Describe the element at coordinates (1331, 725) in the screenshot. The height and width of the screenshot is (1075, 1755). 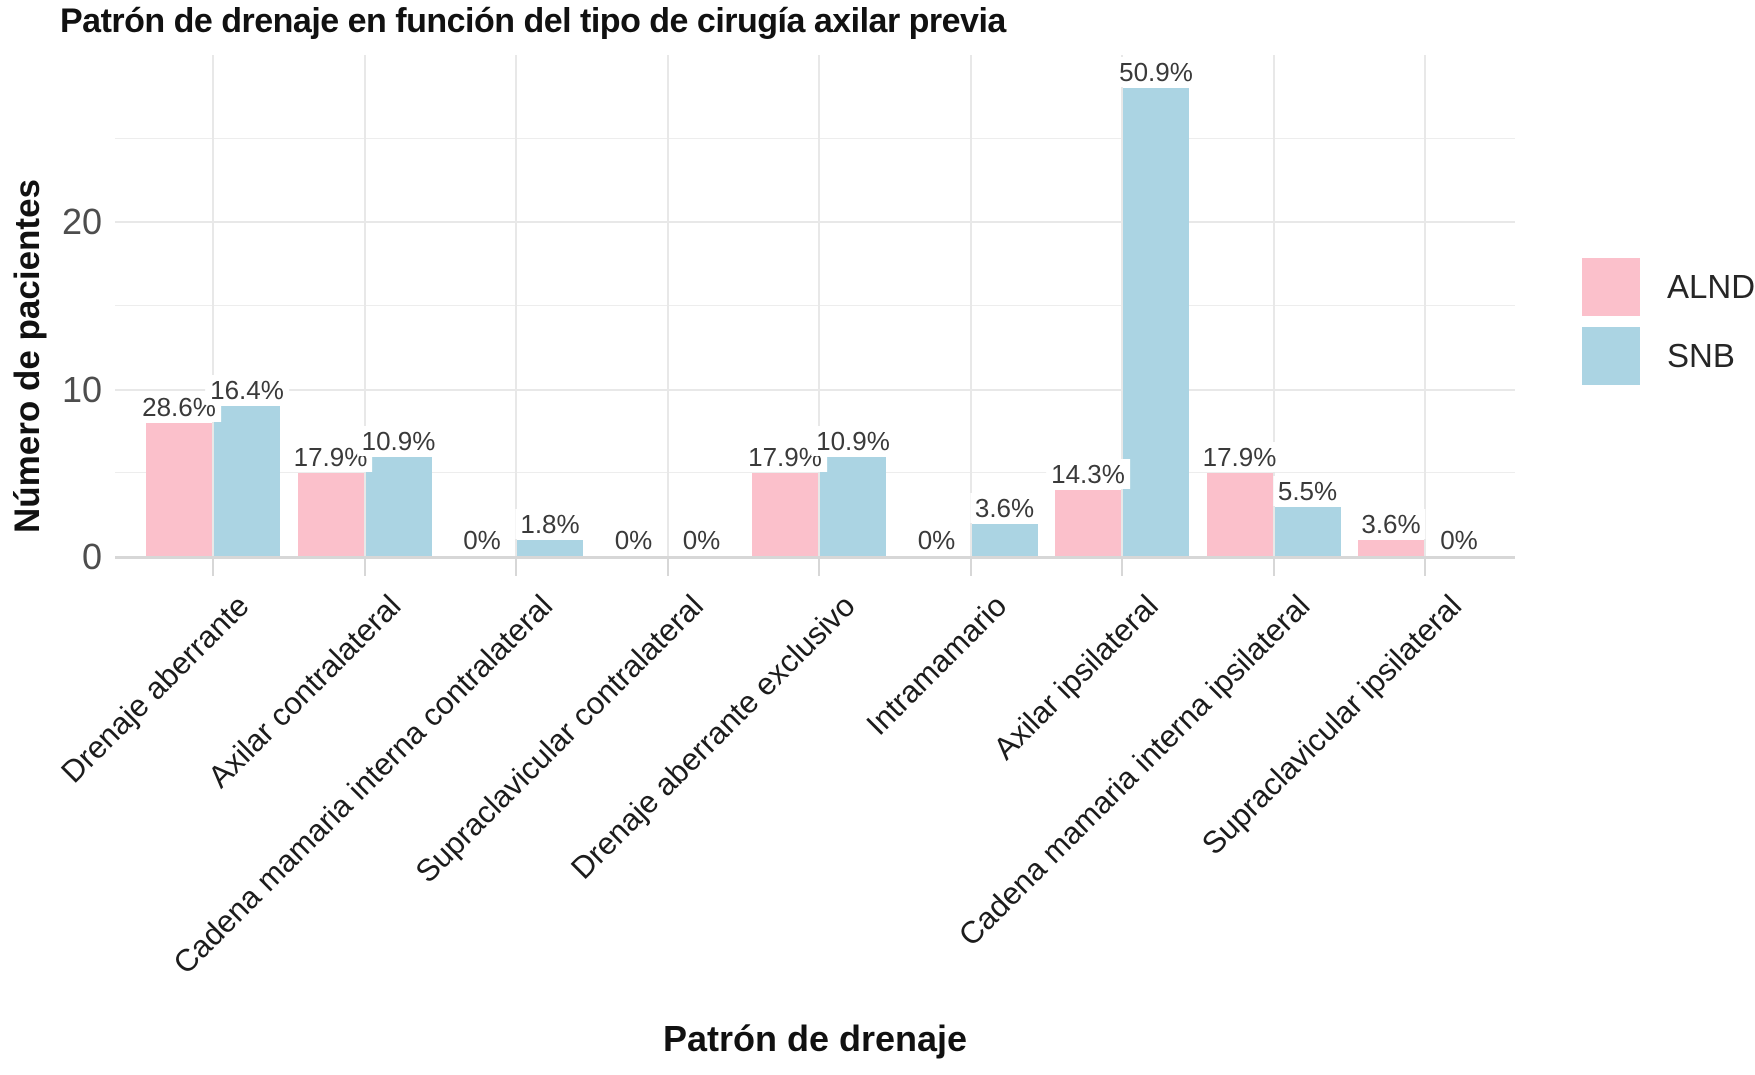
I see `x-category-label: Supraclavicular ipsilateral` at that location.